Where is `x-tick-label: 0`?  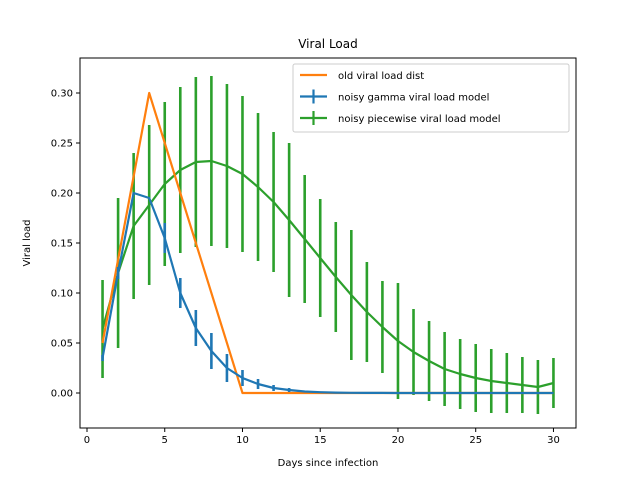 x-tick-label: 0 is located at coordinates (87, 440).